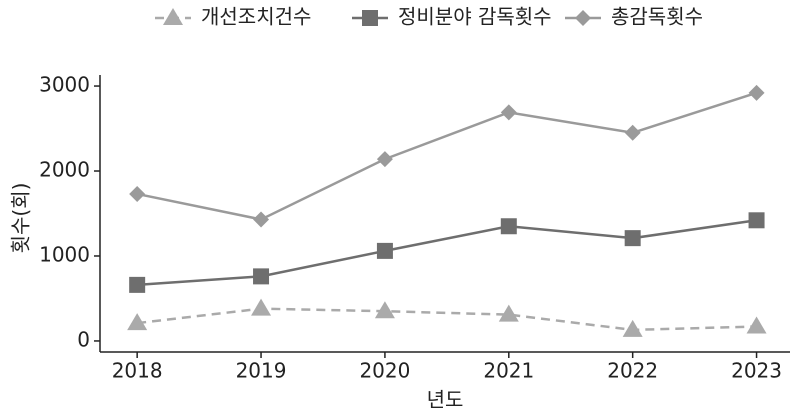  What do you see at coordinates (64, 170) in the screenshot?
I see `y-tick-label: 2000` at bounding box center [64, 170].